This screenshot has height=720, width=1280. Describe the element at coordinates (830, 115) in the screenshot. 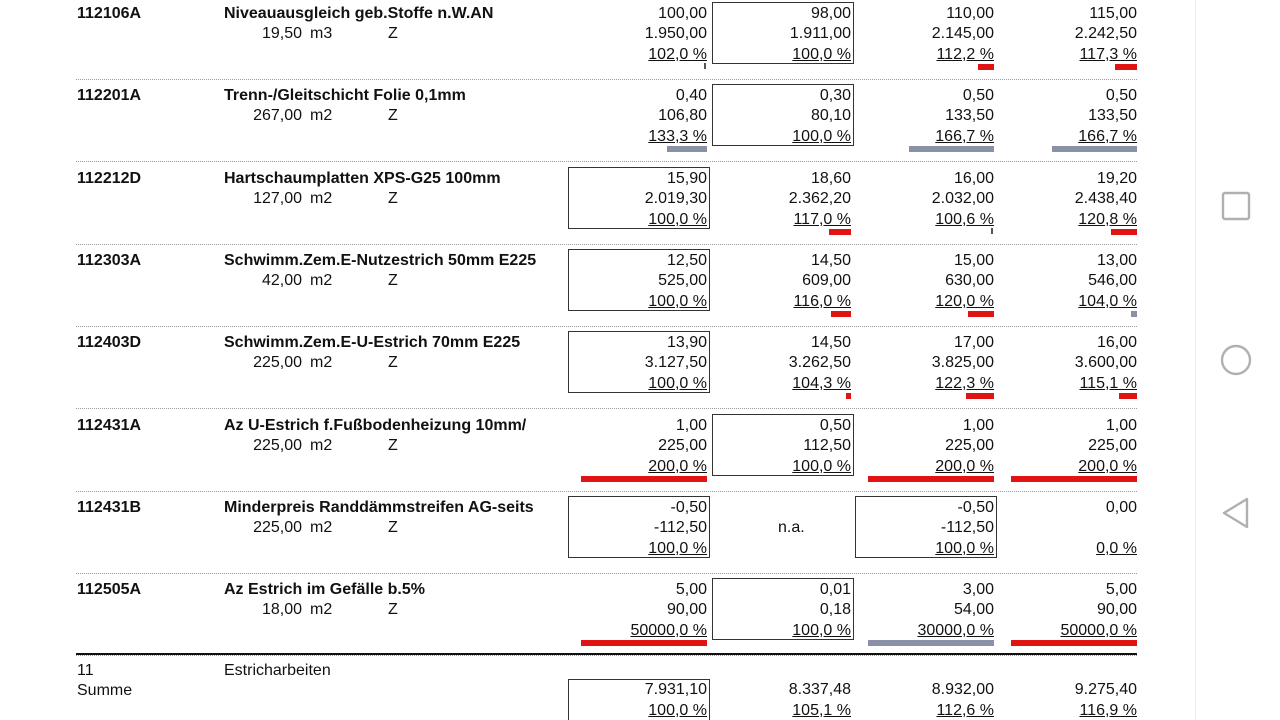

I see `total-price: 80,10` at that location.